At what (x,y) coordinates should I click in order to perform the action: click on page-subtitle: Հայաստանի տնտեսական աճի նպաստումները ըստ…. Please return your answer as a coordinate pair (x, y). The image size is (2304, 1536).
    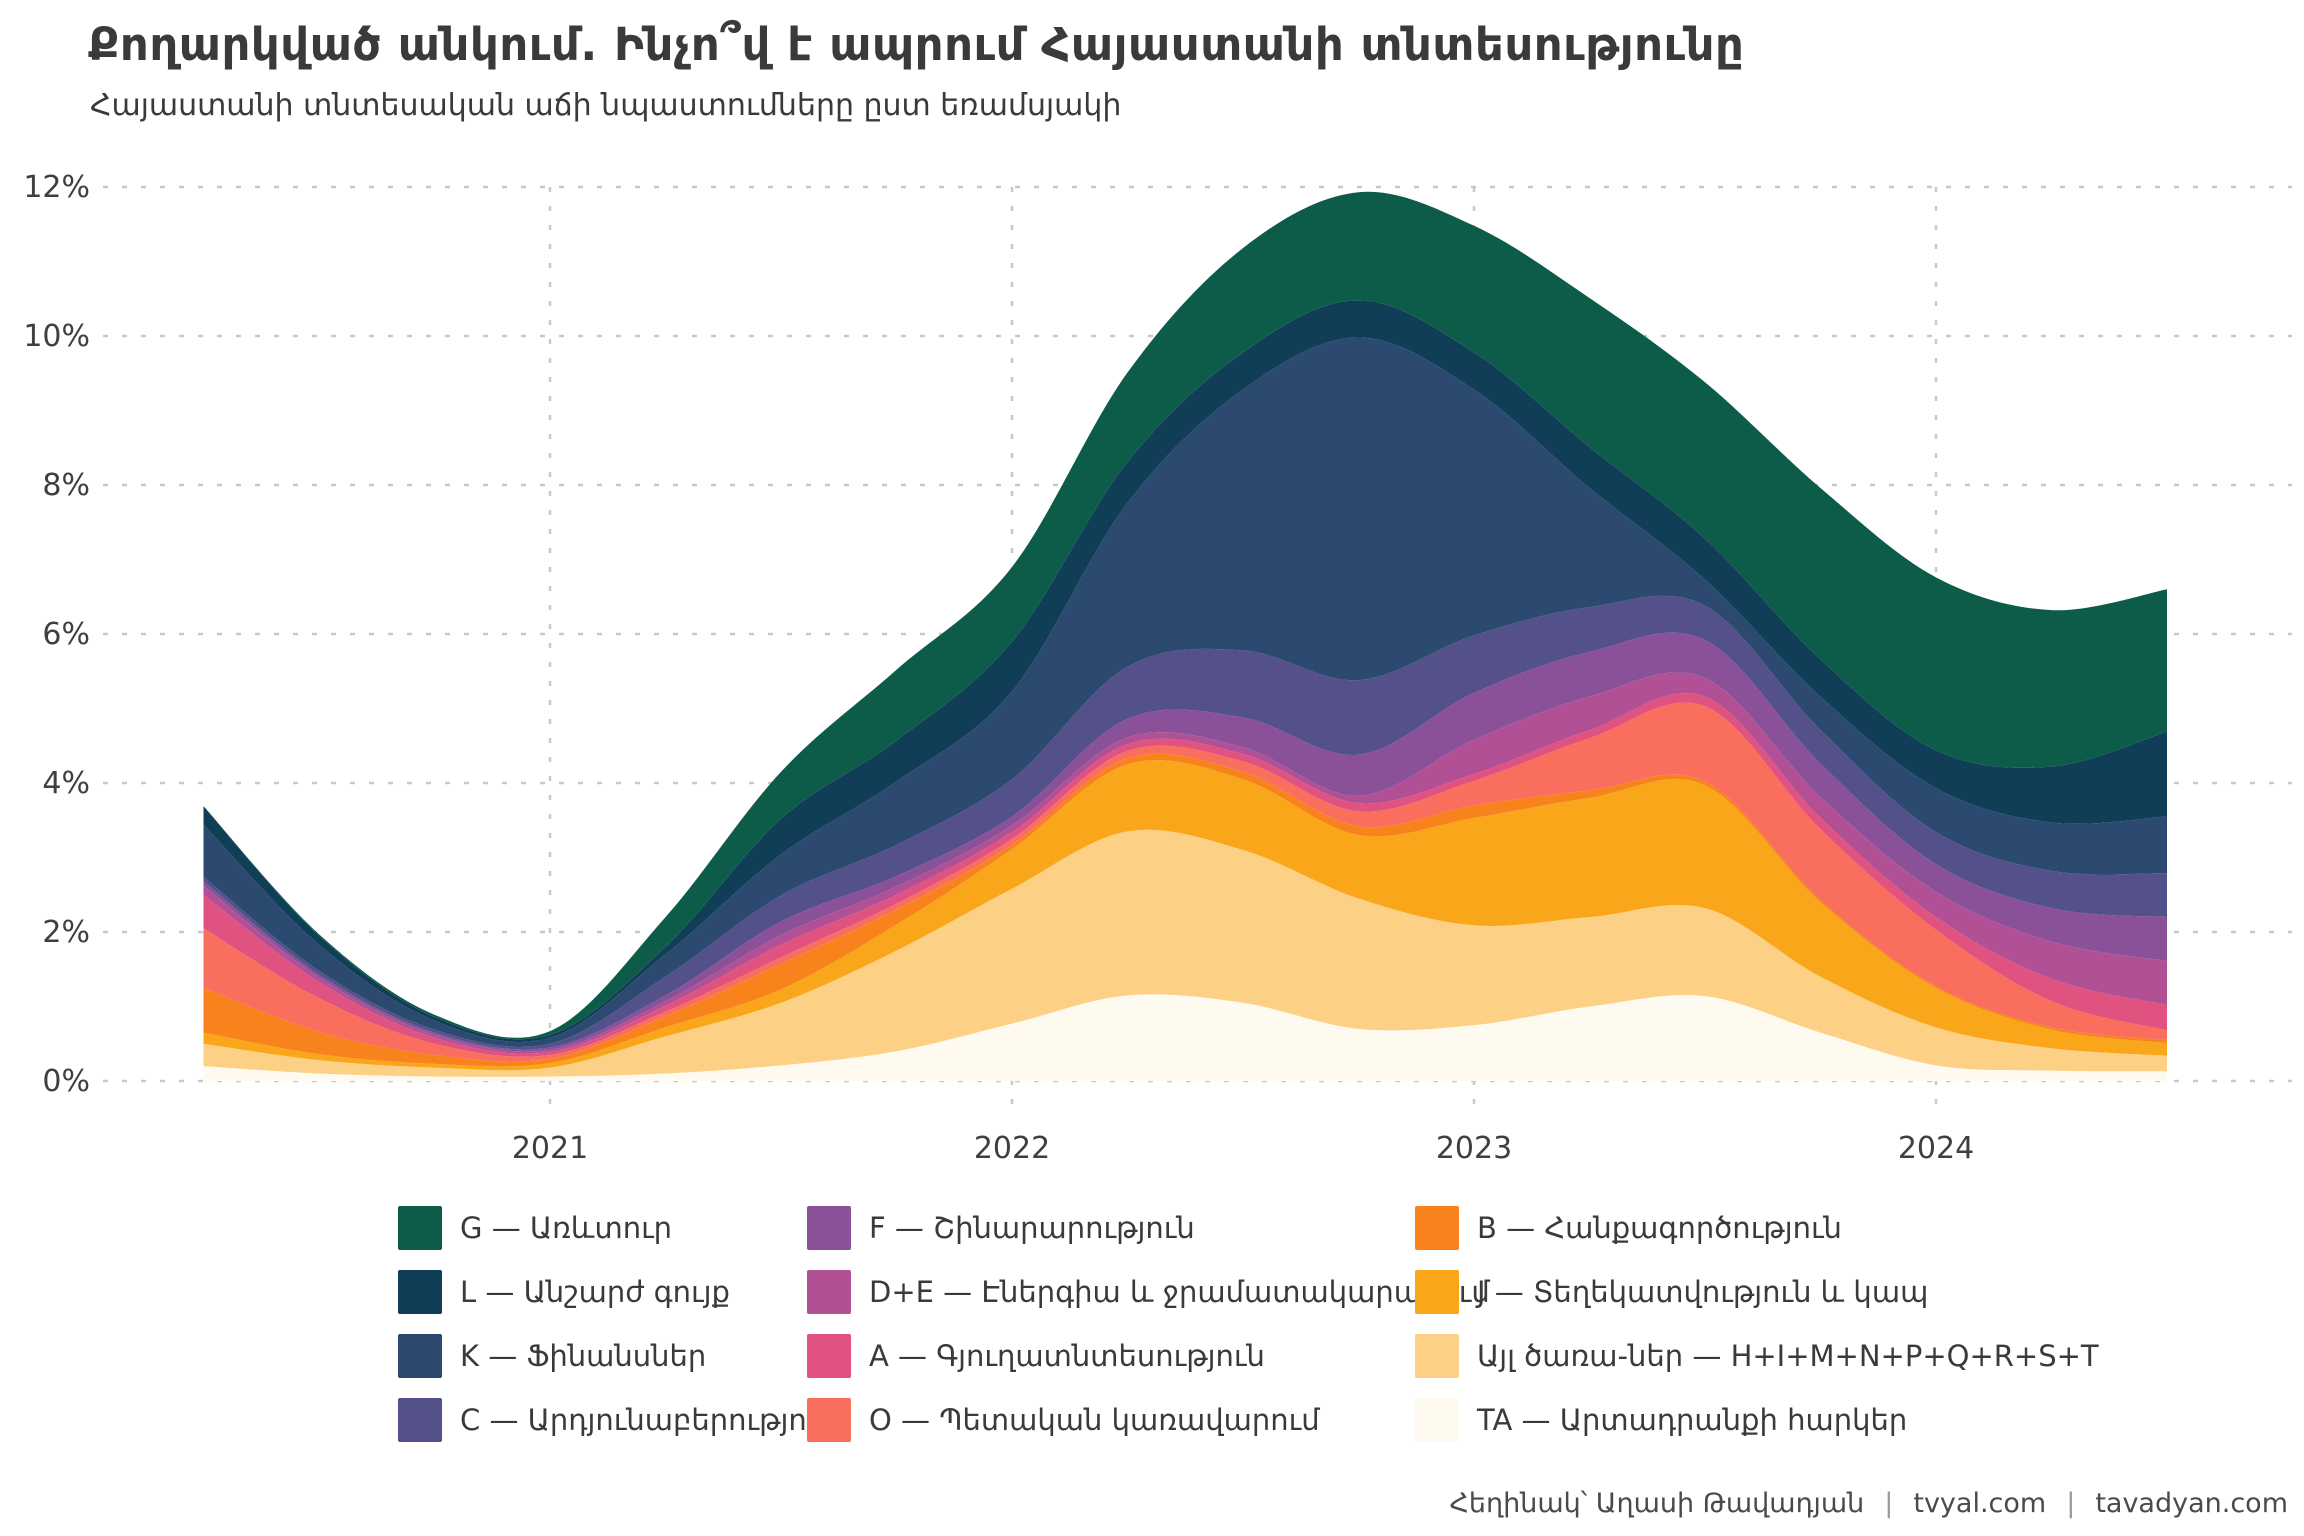
    Looking at the image, I should click on (606, 105).